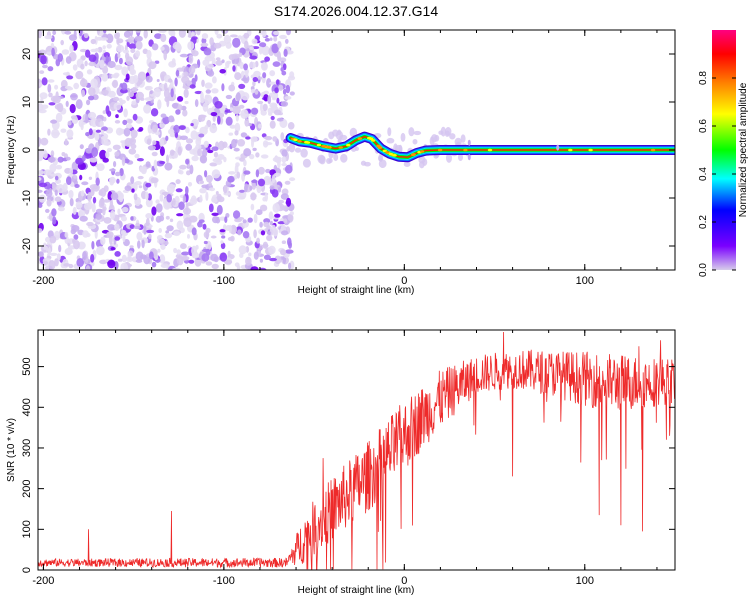 The image size is (750, 600). Describe the element at coordinates (27, 448) in the screenshot. I see `1-ytick-label: 300` at that location.